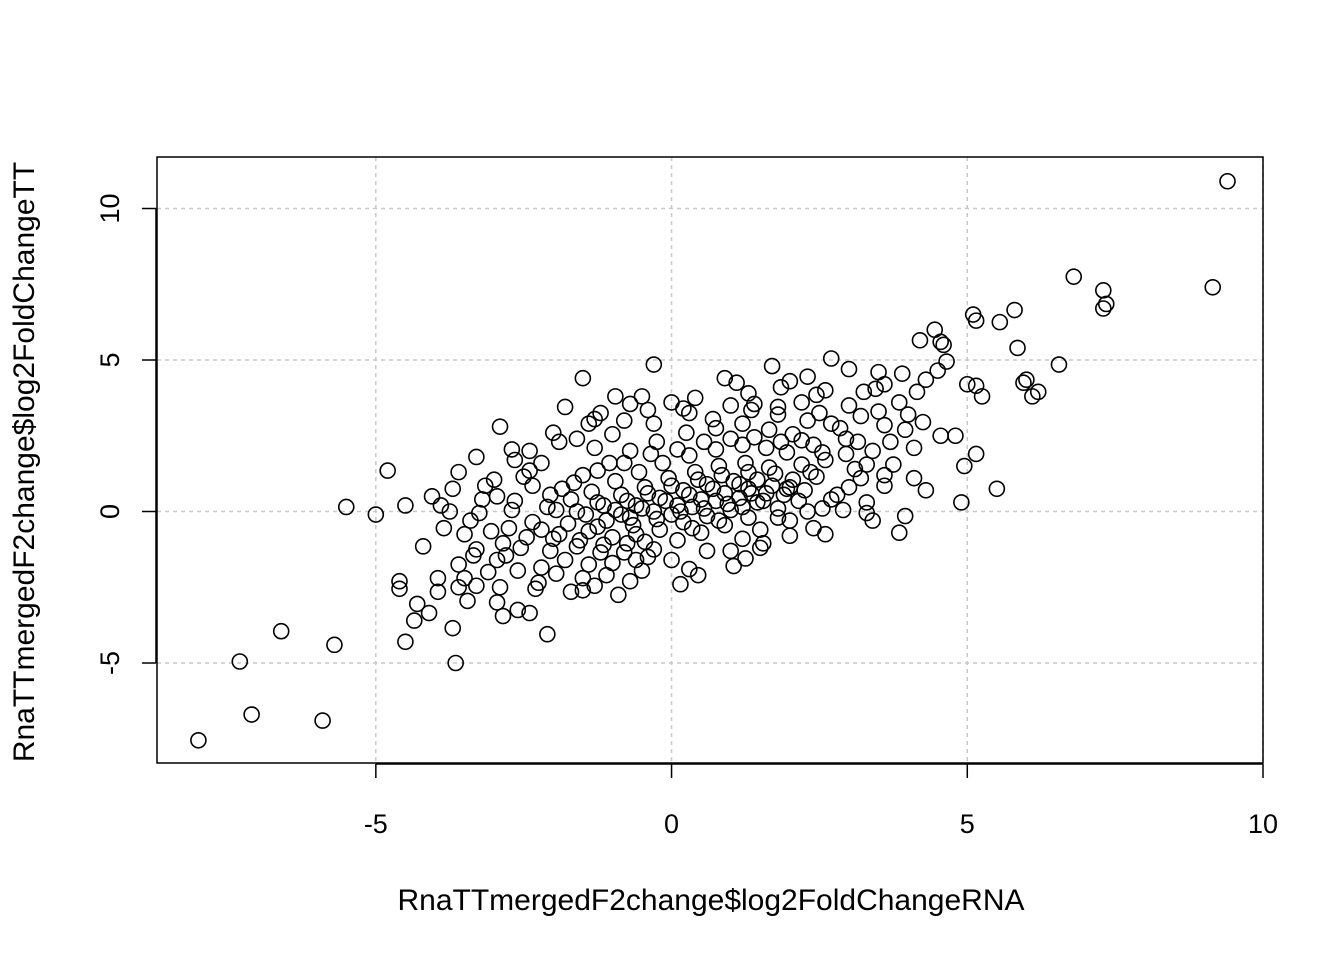 Image resolution: width=1344 pixels, height=960 pixels. Describe the element at coordinates (110, 208) in the screenshot. I see `y-tick-label: 10` at that location.